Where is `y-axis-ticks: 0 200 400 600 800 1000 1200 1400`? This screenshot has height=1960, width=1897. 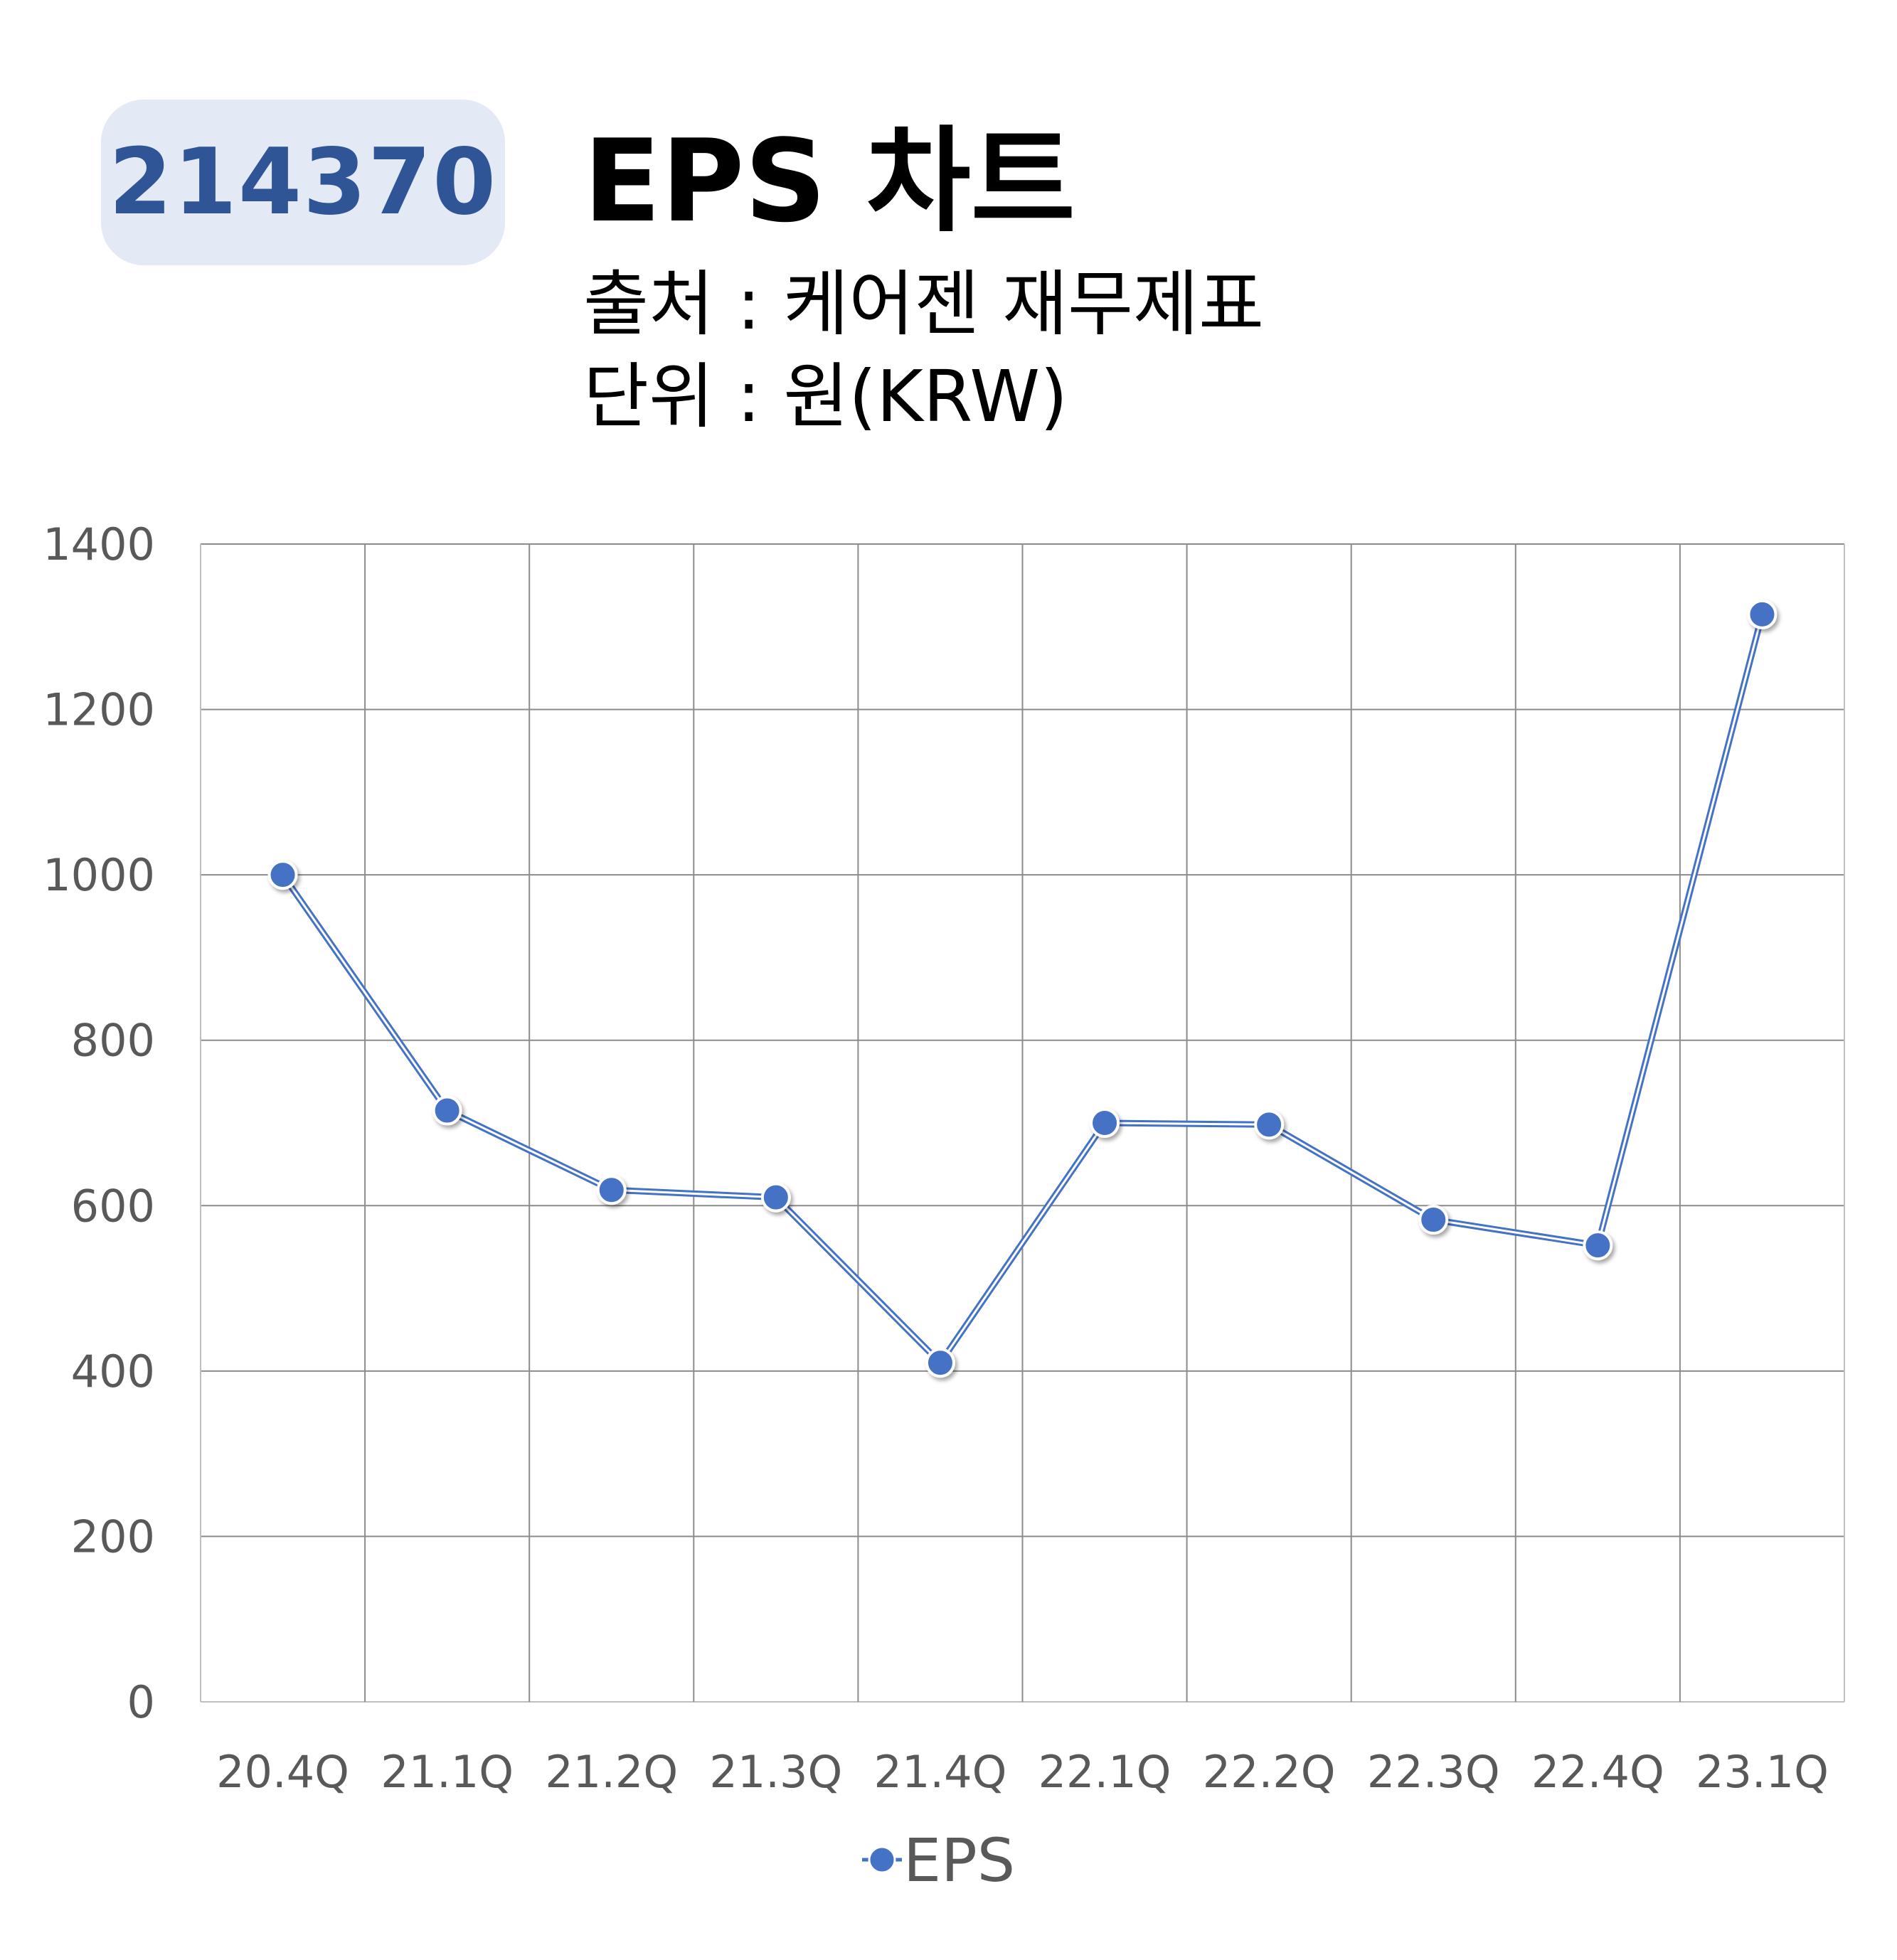
y-axis-ticks: 0 200 400 600 800 1000 1200 1400 is located at coordinates (99, 1123).